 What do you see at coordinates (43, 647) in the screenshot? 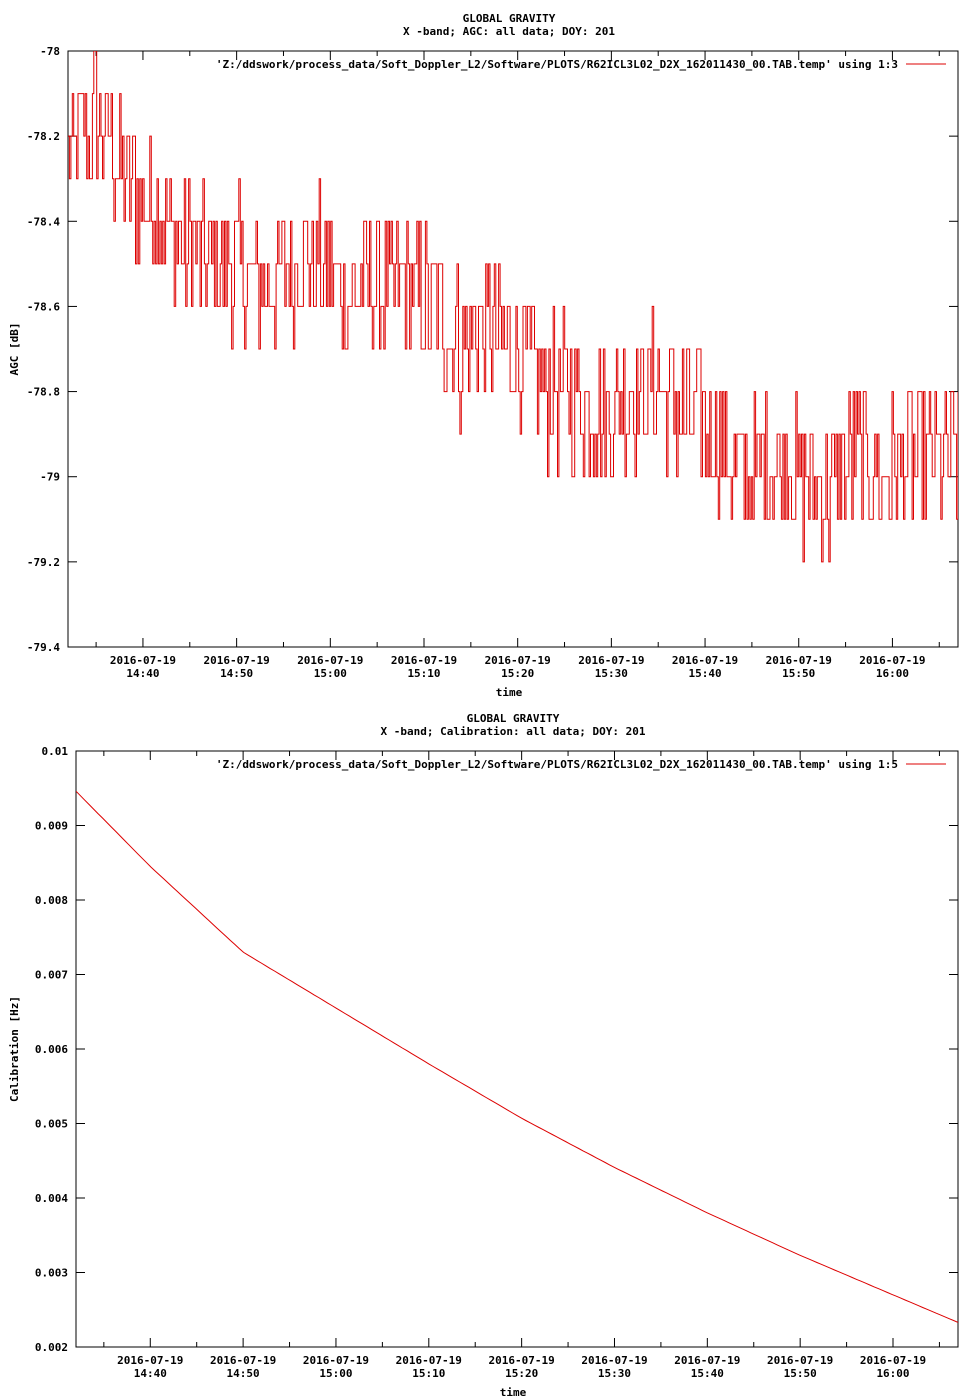
I see `y-tick-label: -79.4` at bounding box center [43, 647].